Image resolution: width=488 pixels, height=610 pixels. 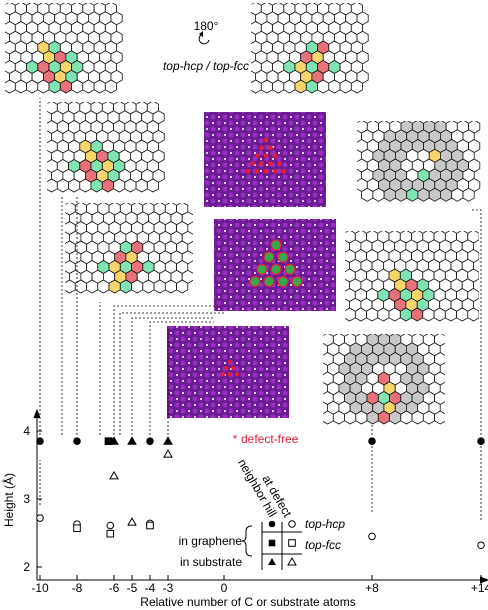 I want to click on legend-mark-neighbor-fcc, so click(x=272, y=543).